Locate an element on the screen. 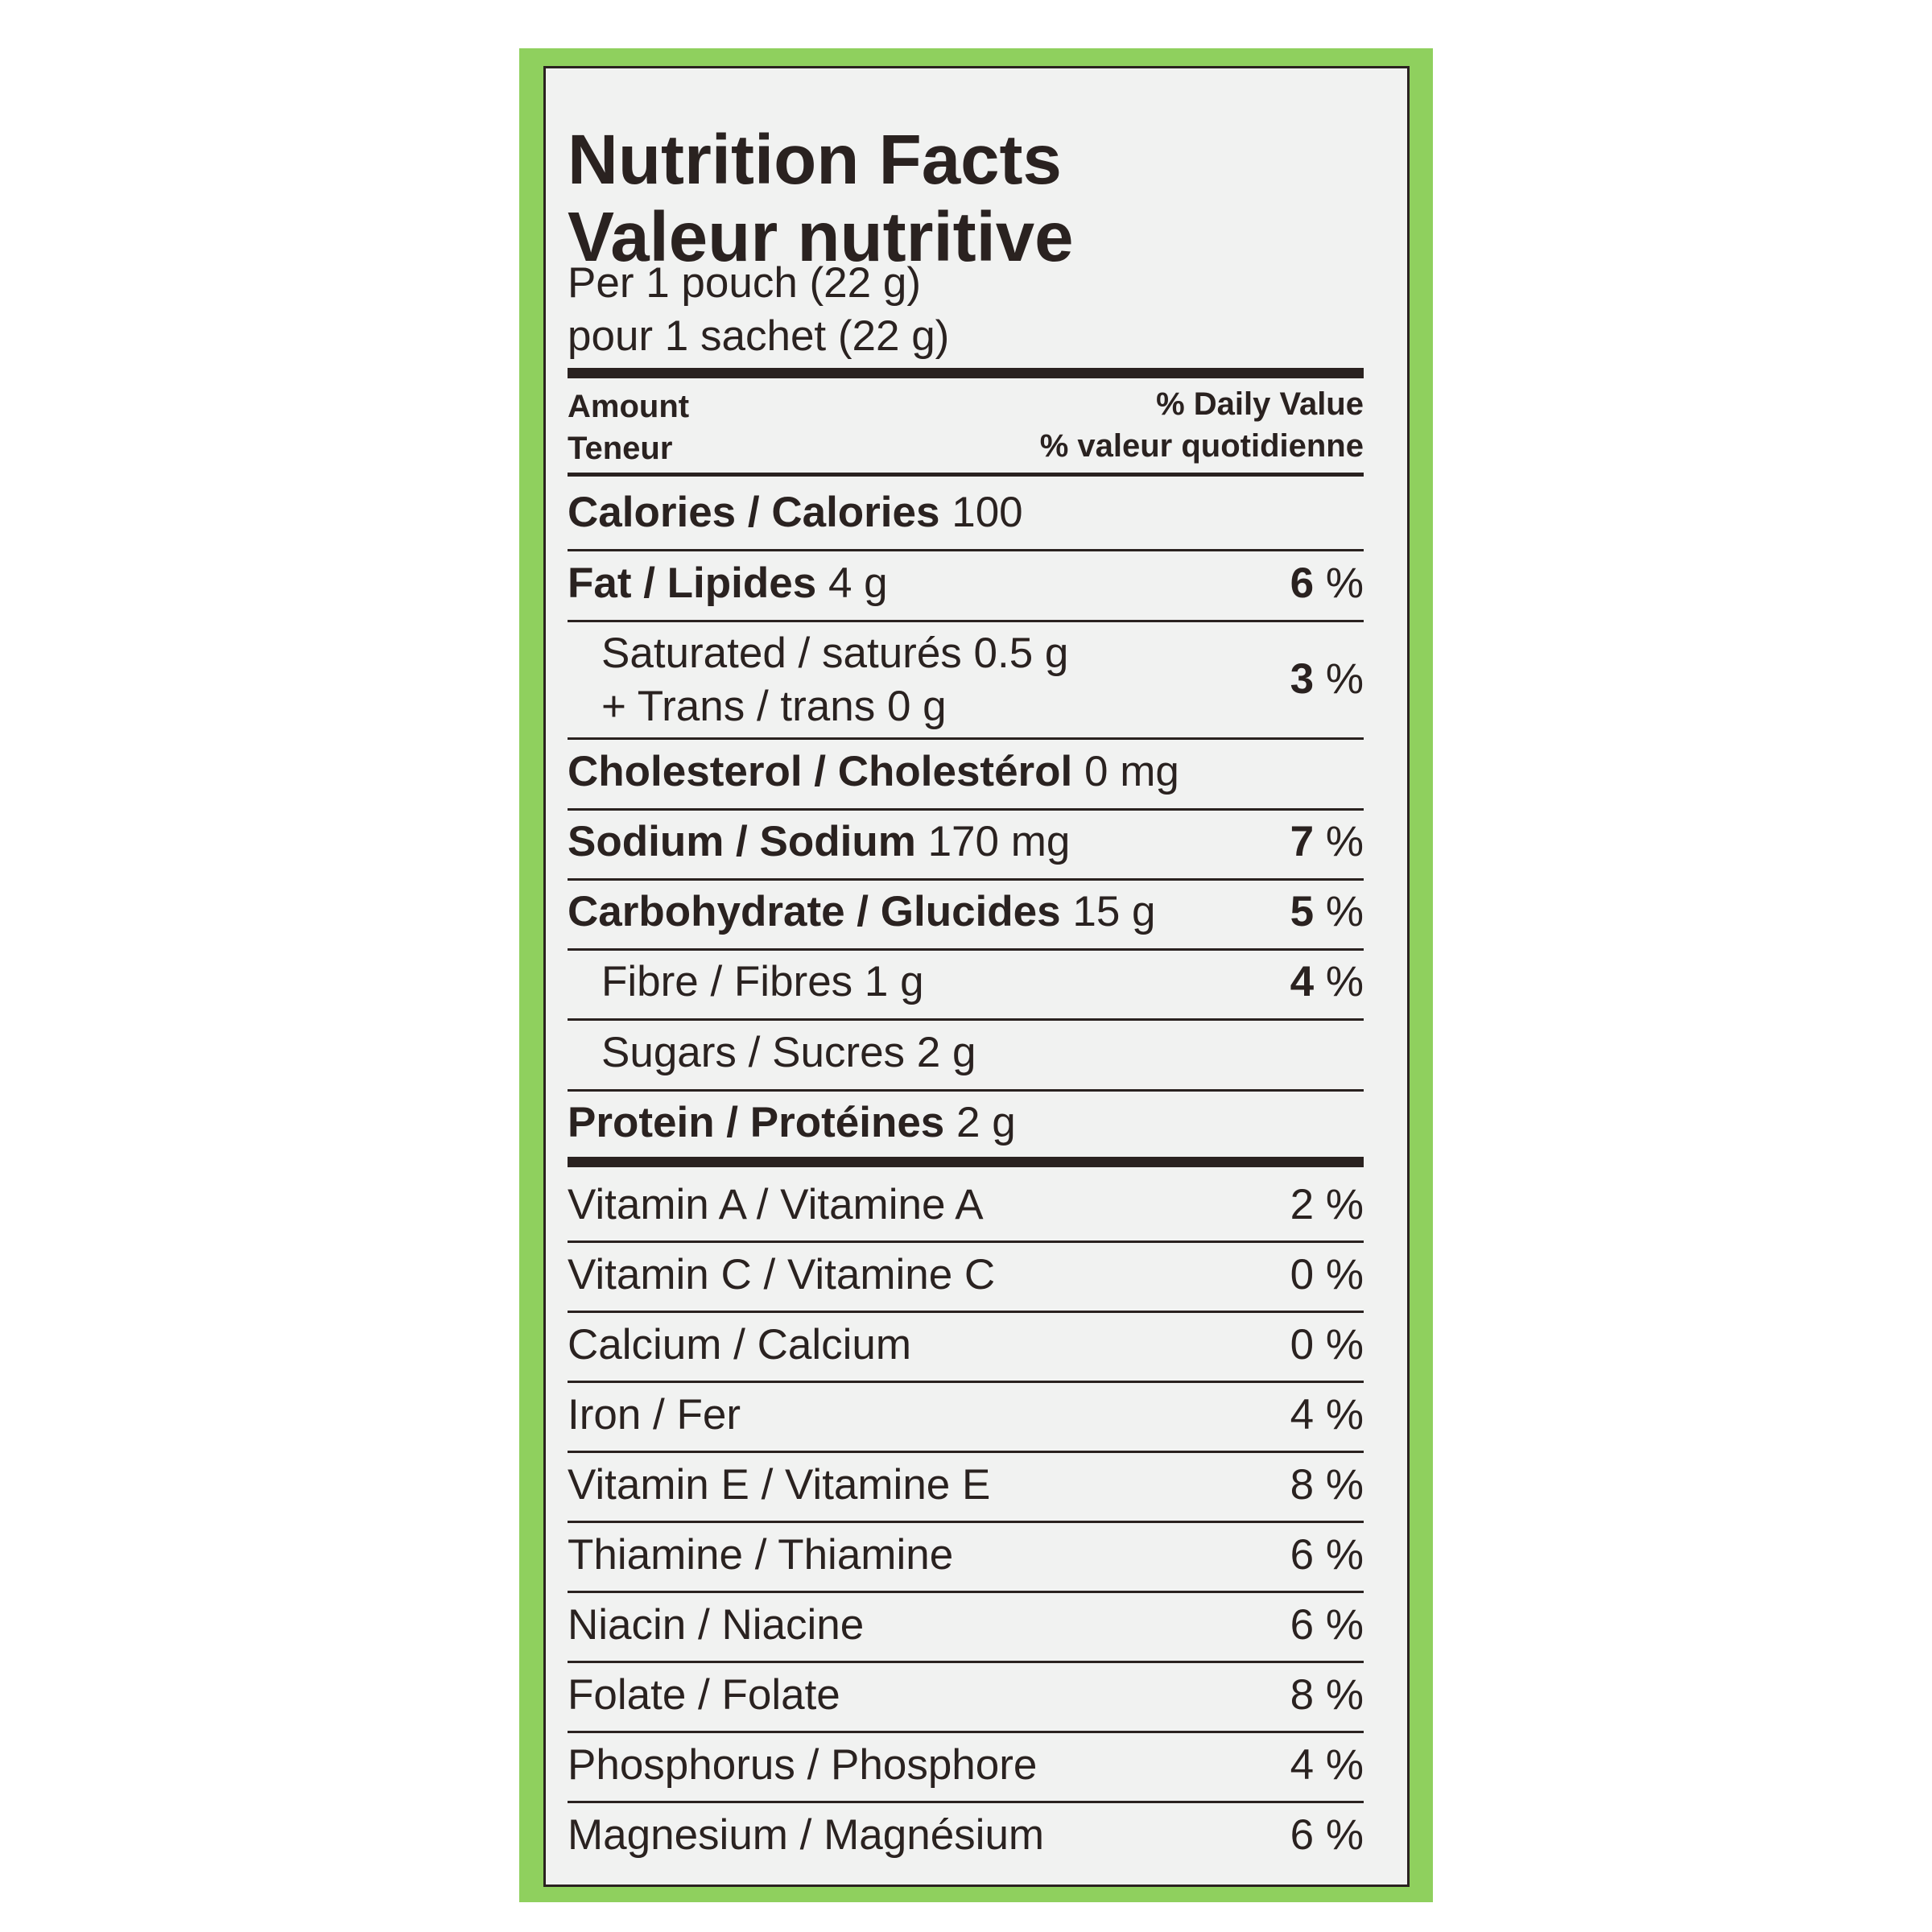 The width and height of the screenshot is (1932, 1932). serving-size-english: Per 1 pouch (22 g) is located at coordinates (744, 283).